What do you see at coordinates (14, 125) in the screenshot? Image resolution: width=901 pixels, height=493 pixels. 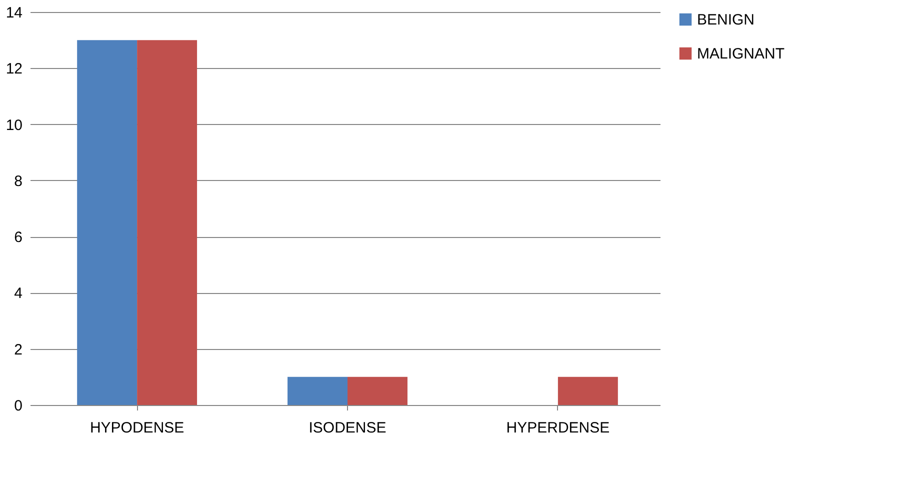 I see `y-tick-label: 10` at bounding box center [14, 125].